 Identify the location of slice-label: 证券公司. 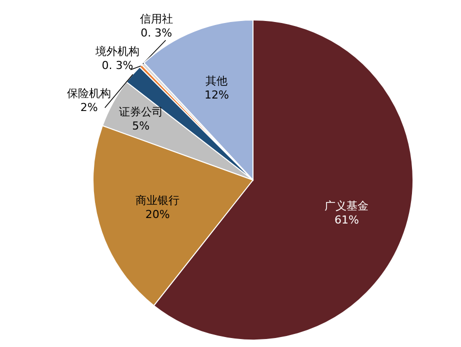
(140, 111).